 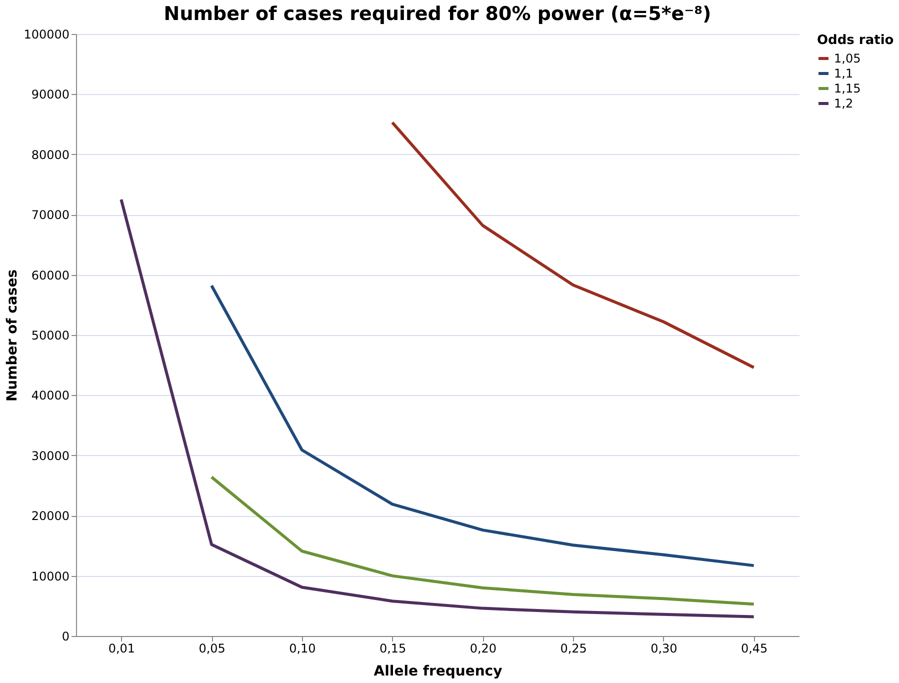 What do you see at coordinates (50, 395) in the screenshot?
I see `y-tick-label: 40000` at bounding box center [50, 395].